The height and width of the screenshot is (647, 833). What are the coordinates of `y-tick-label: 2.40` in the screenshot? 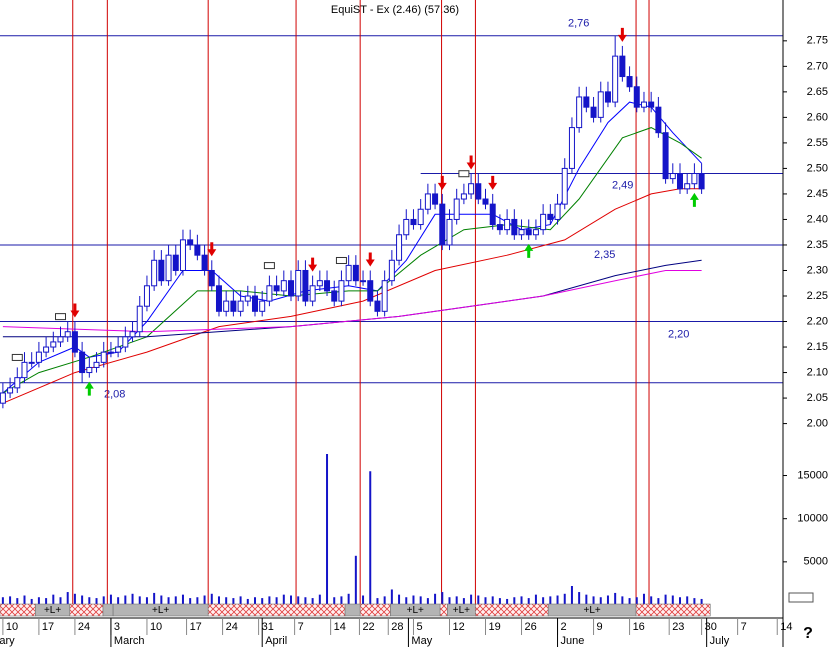 It's located at (817, 219).